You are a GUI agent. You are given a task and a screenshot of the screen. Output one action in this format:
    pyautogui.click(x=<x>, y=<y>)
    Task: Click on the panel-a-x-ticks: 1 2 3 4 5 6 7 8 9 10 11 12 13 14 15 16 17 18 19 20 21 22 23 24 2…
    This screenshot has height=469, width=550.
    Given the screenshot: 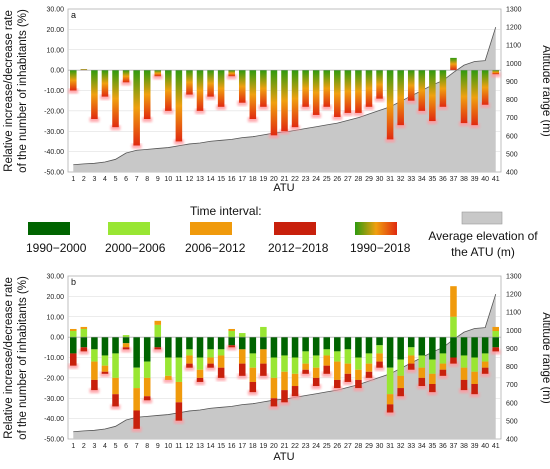 What is the action you would take?
    pyautogui.click(x=285, y=179)
    